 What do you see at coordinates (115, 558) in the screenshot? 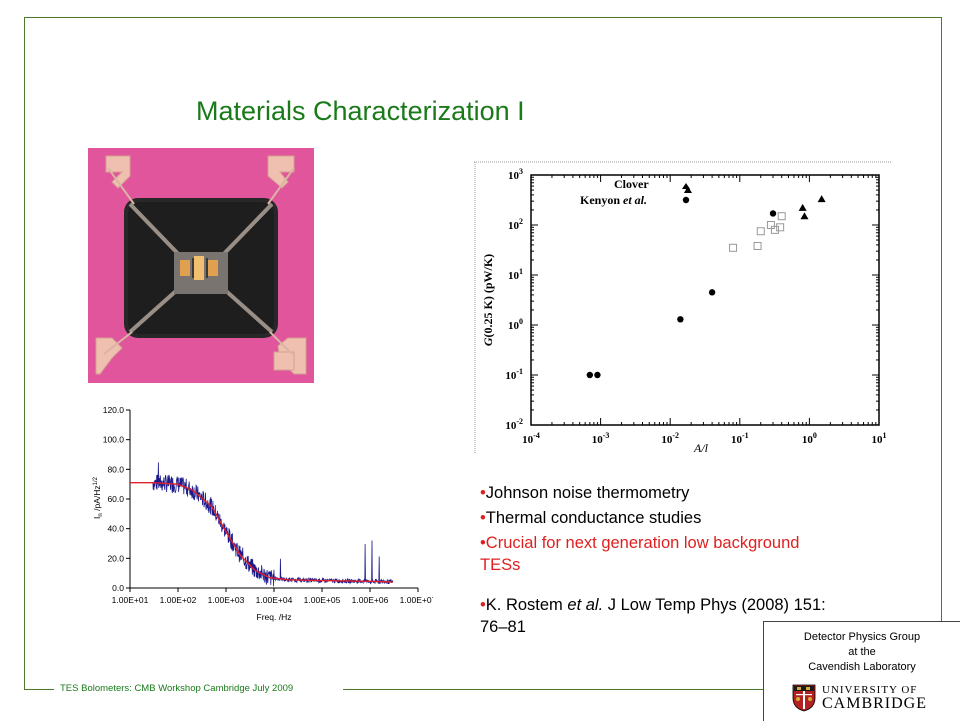
I see `y-tick-label: 20.0` at bounding box center [115, 558].